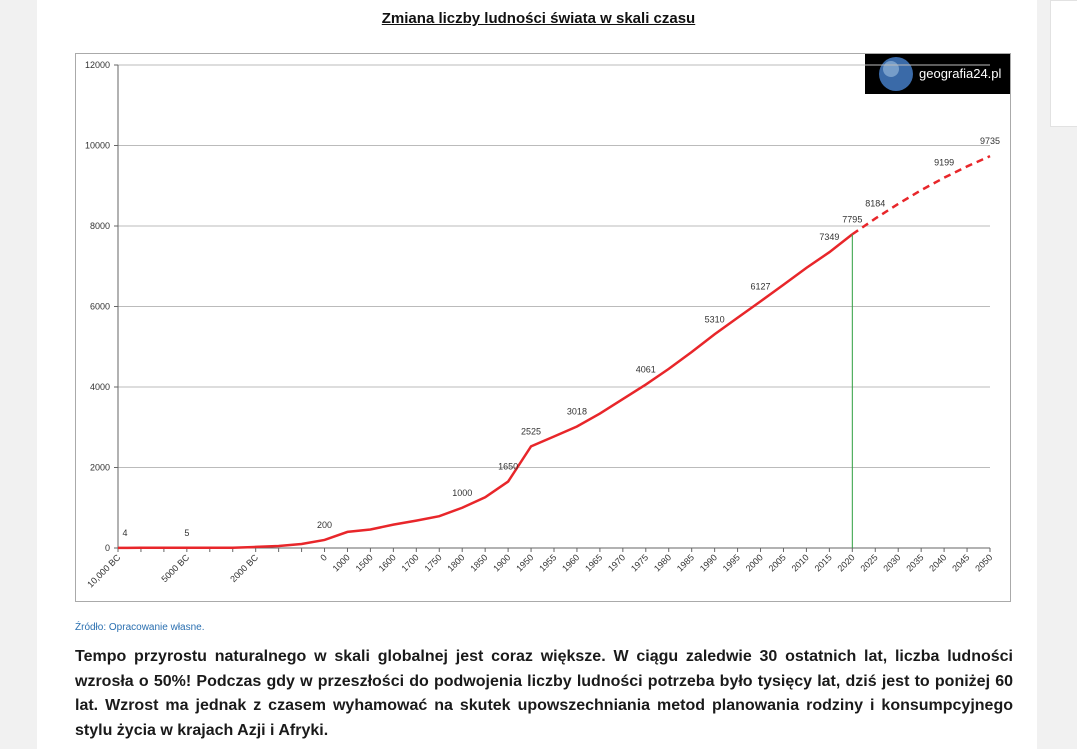  I want to click on line-projection, so click(921, 195).